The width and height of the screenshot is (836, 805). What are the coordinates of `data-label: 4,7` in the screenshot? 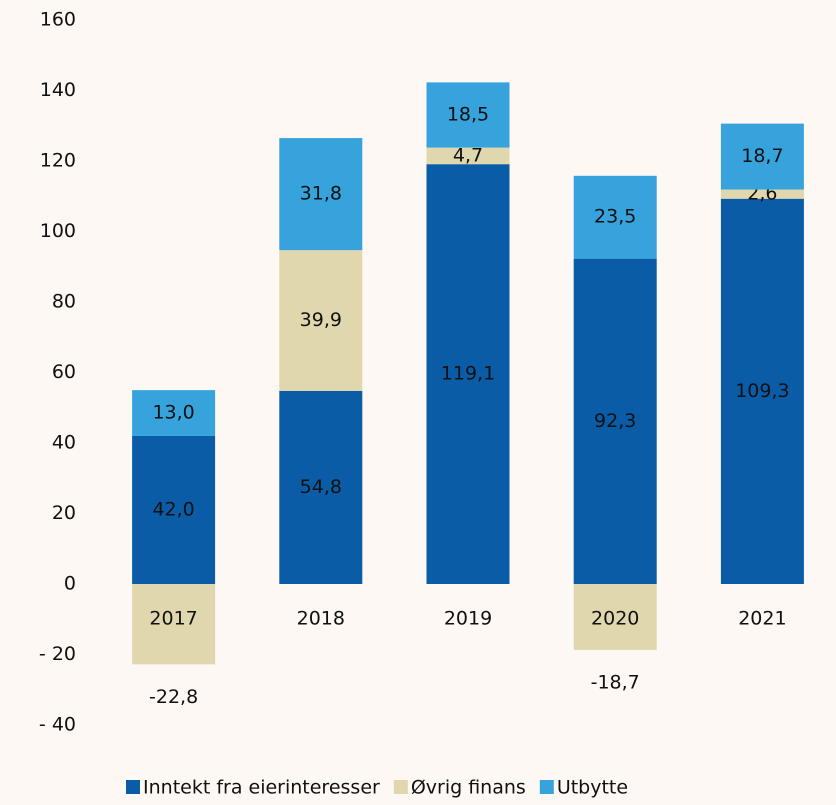 It's located at (468, 155).